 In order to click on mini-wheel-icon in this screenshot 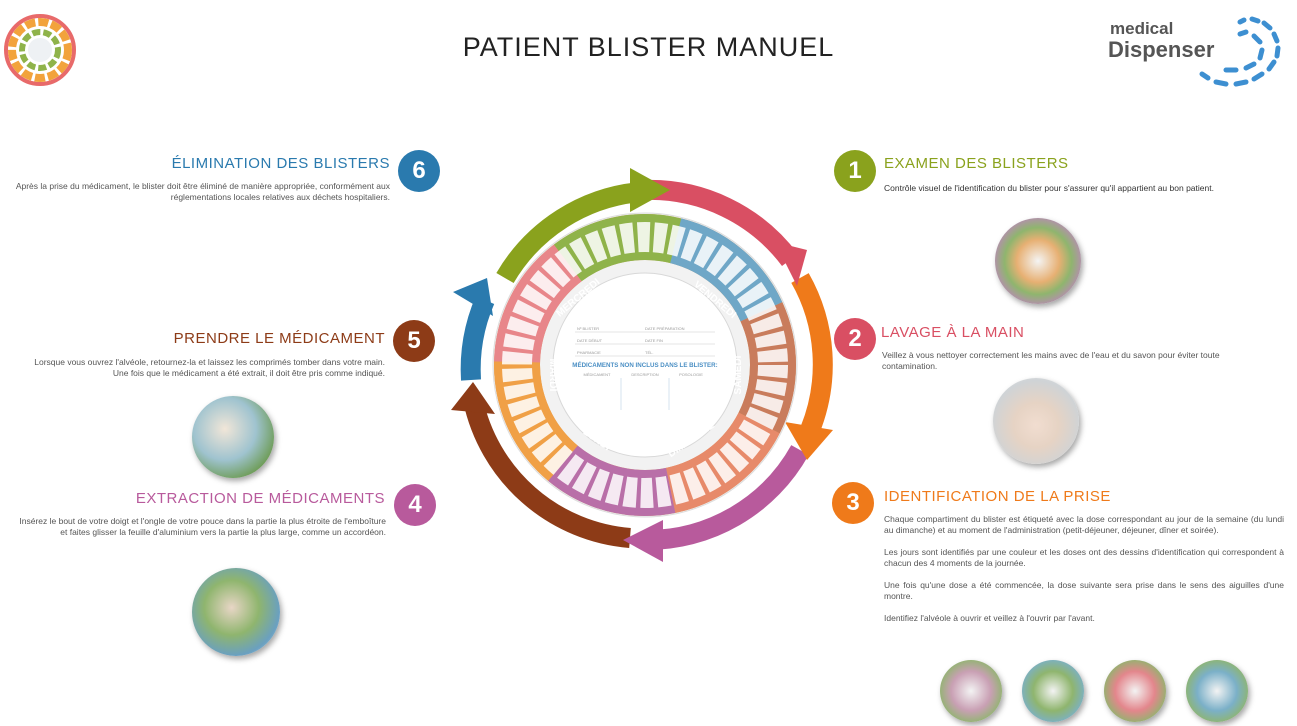, I will do `click(40, 50)`.